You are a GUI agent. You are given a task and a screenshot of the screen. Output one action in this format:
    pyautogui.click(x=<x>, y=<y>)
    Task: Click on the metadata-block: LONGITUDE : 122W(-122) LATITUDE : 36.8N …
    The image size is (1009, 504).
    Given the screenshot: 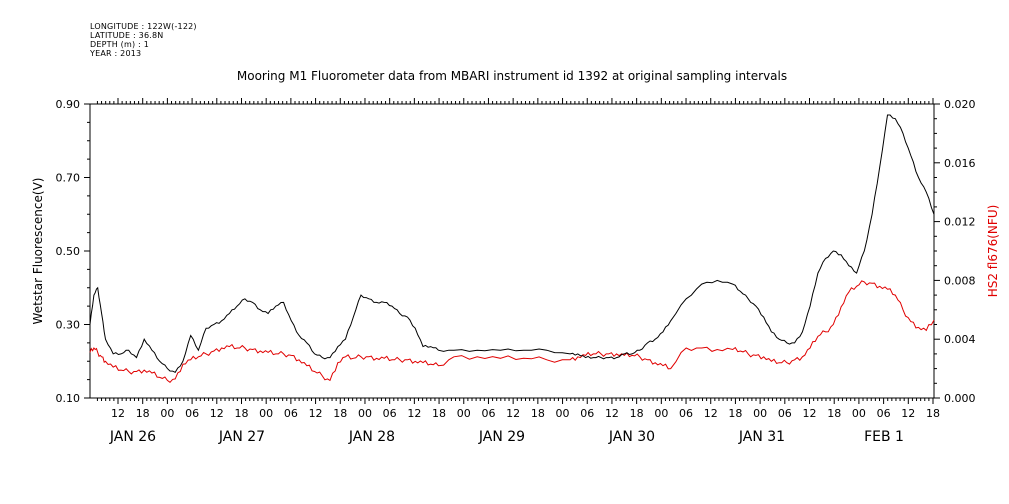 What is the action you would take?
    pyautogui.click(x=143, y=40)
    